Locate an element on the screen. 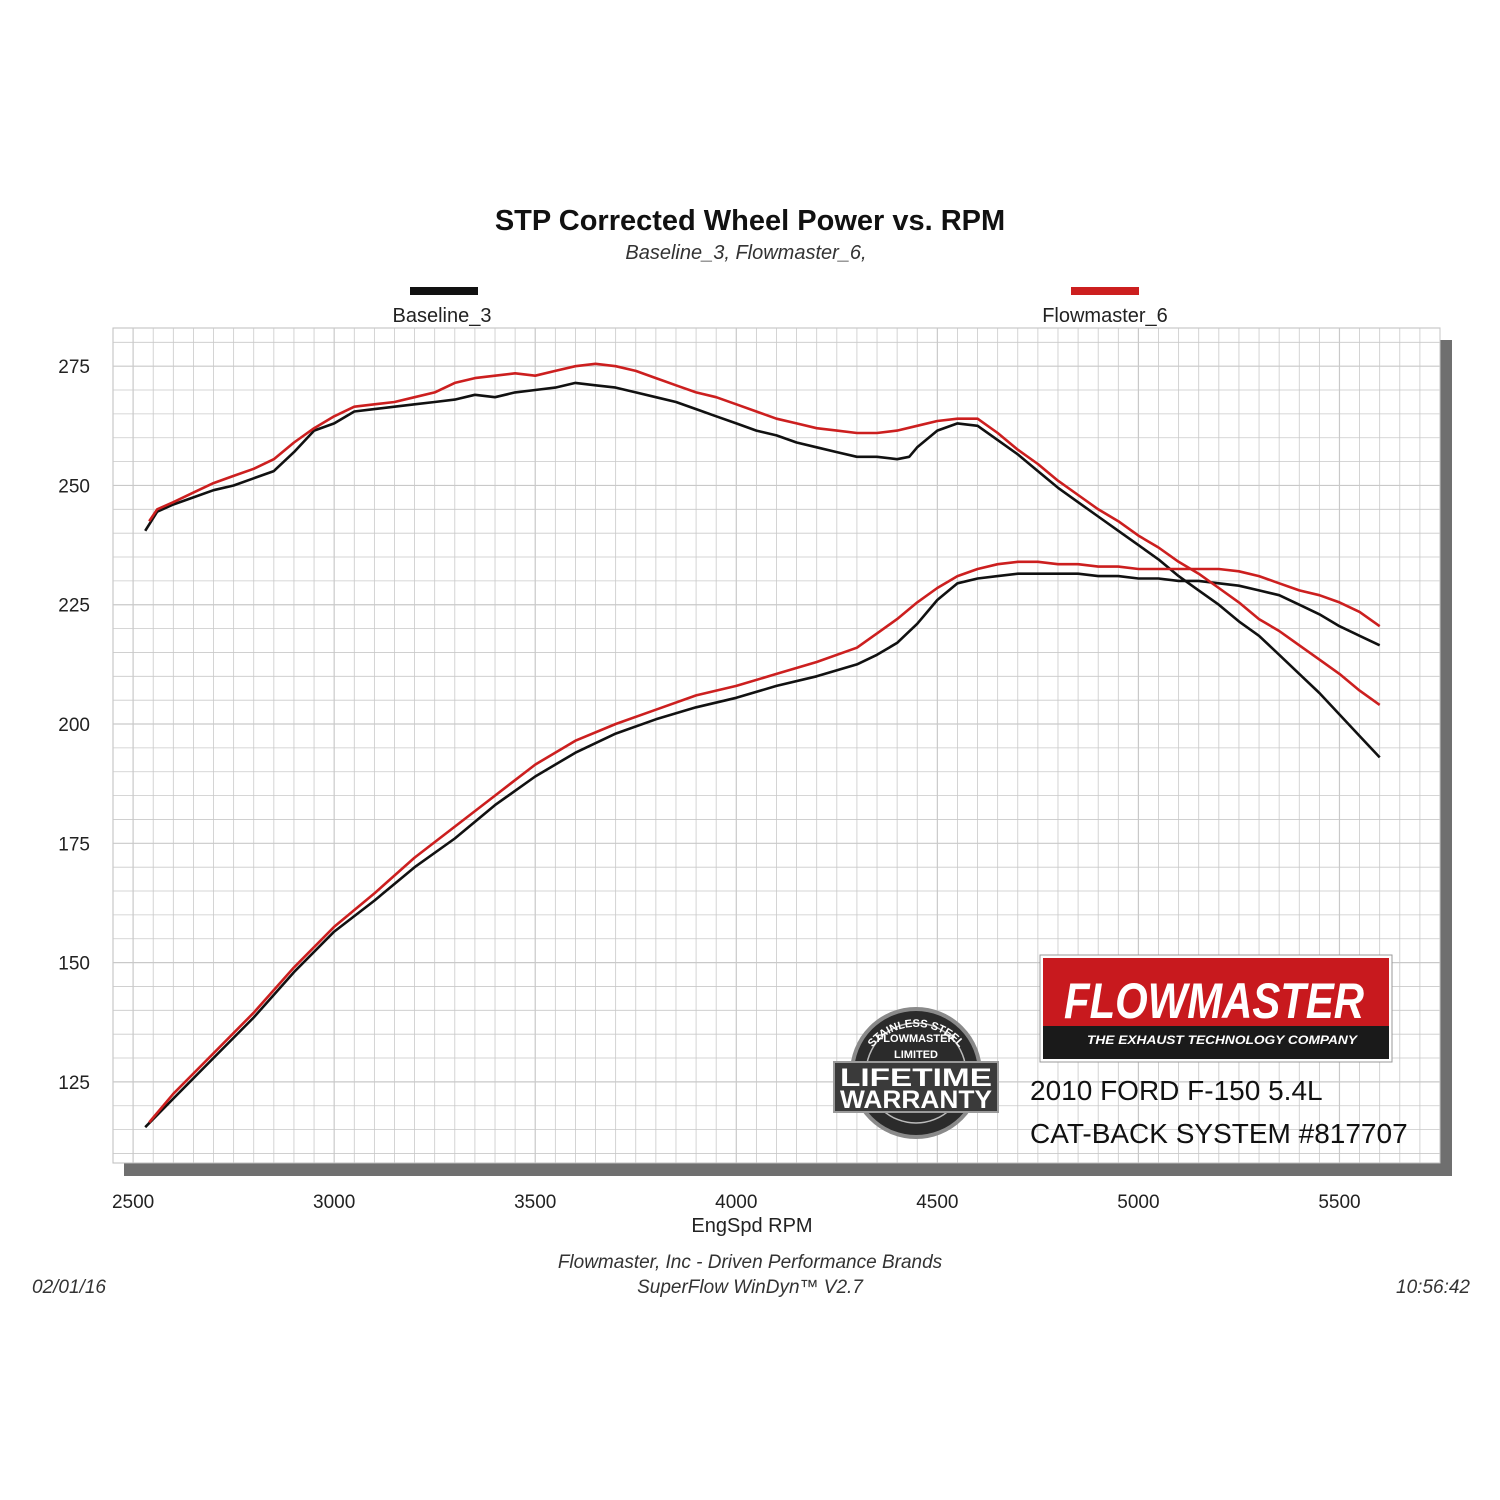 The width and height of the screenshot is (1500, 1500). y-tick-label: 200 is located at coordinates (74, 725).